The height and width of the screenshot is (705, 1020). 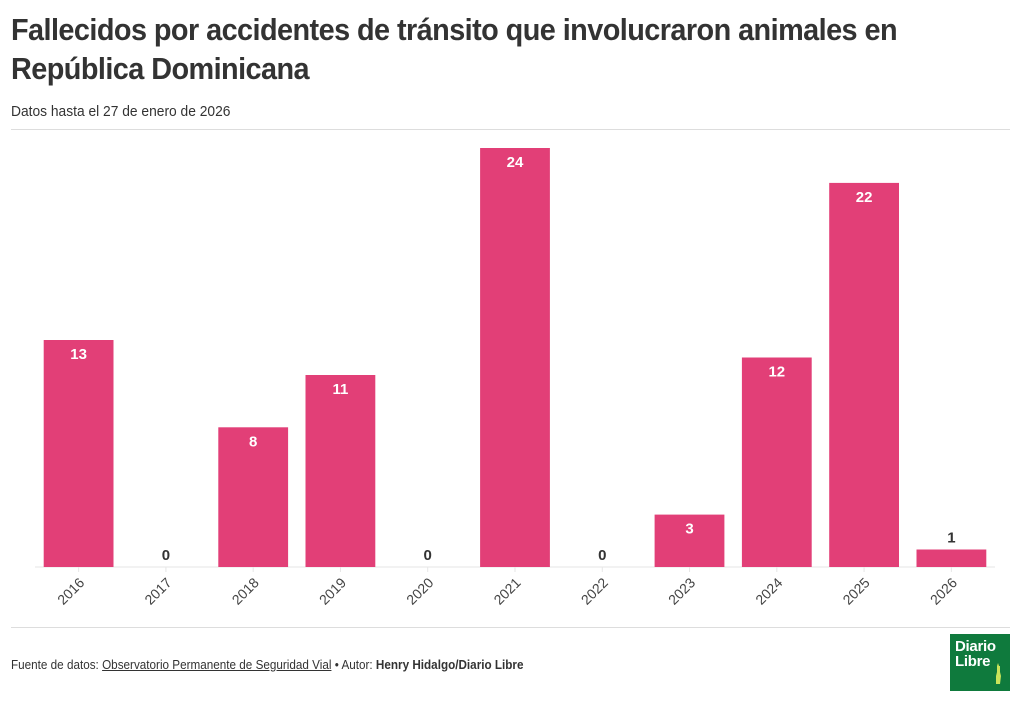 I want to click on bottom-divider, so click(x=510, y=627).